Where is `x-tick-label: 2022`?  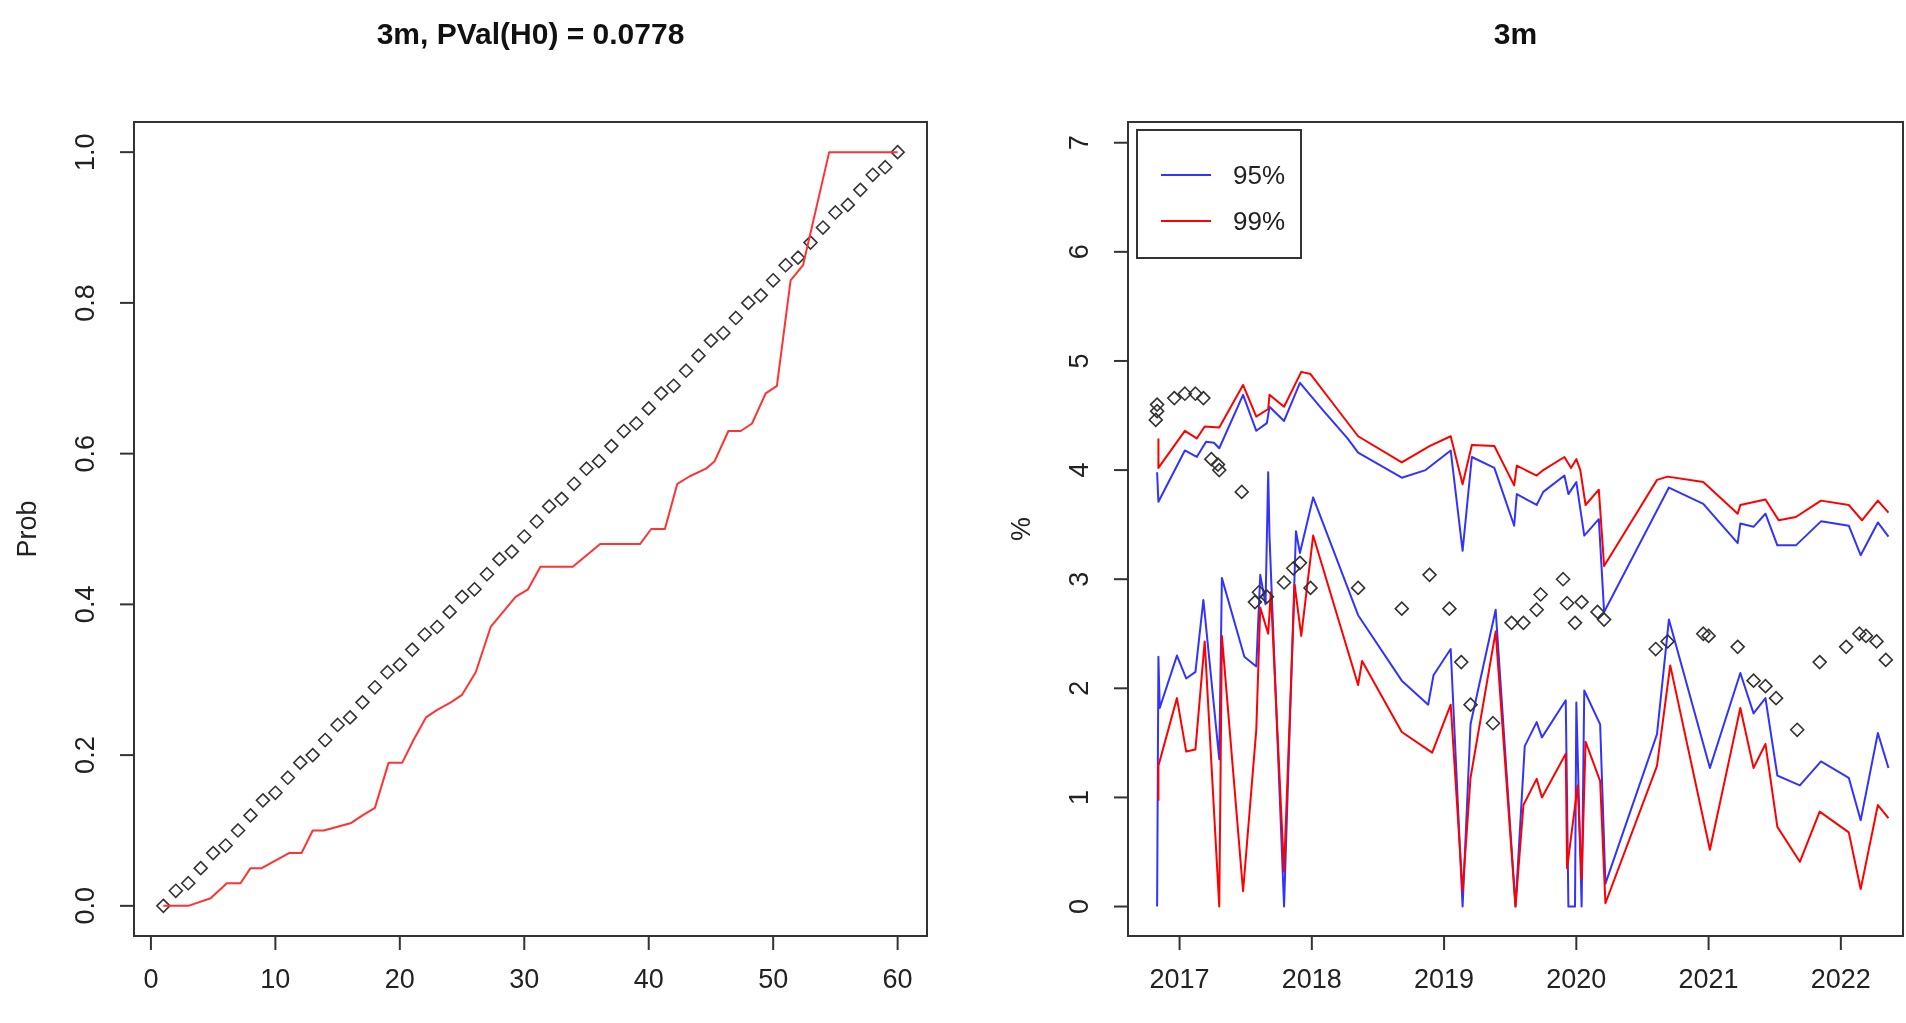
x-tick-label: 2022 is located at coordinates (1840, 979).